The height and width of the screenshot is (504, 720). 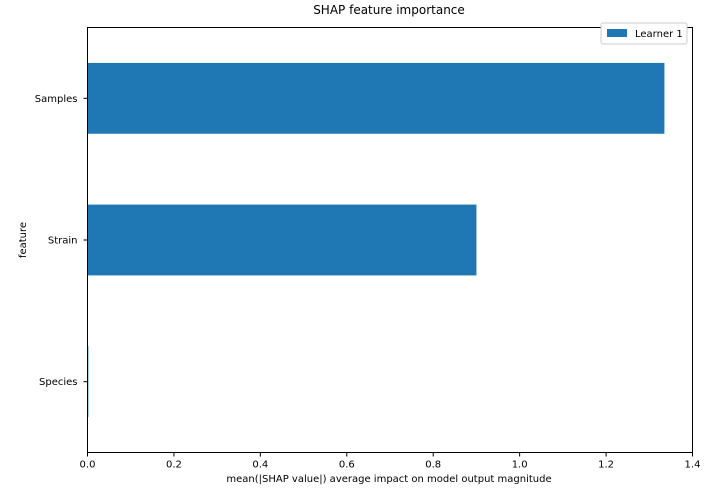 What do you see at coordinates (606, 465) in the screenshot?
I see `x-tick-label: 1.2` at bounding box center [606, 465].